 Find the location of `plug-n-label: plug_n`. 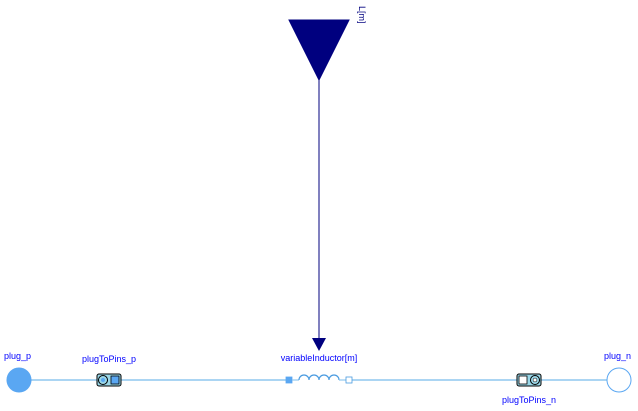

plug-n-label: plug_n is located at coordinates (617, 356).